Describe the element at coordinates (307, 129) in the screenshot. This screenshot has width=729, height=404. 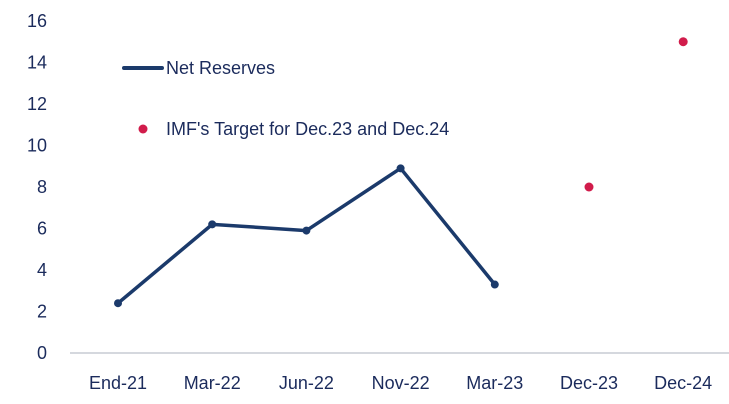
I see `legend-label-imf-target: IMF's Target for Dec.23 and Dec.24` at that location.